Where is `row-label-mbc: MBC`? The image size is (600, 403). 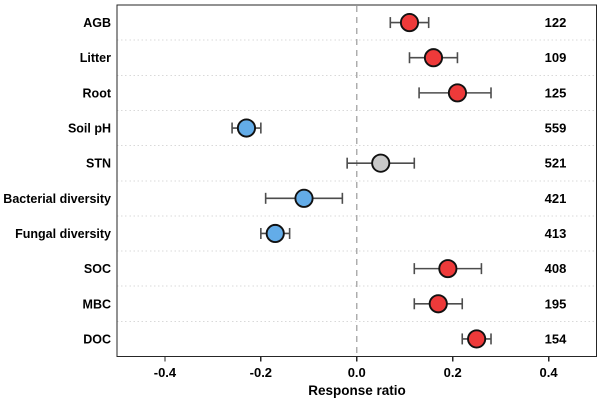
row-label-mbc: MBC is located at coordinates (97, 304).